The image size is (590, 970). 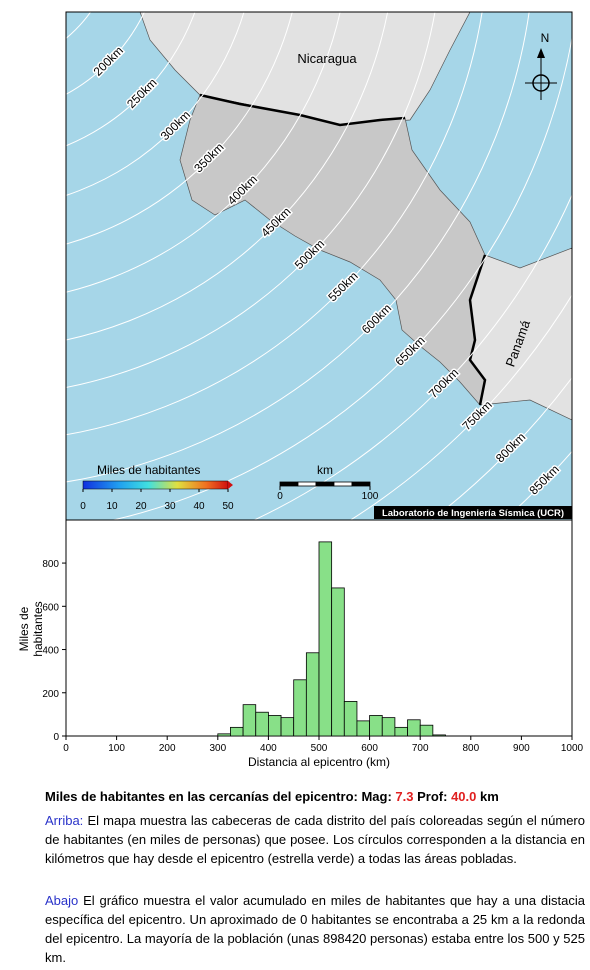 I want to click on x-axis-label: Distancia al epicentro (km), so click(x=319, y=762).